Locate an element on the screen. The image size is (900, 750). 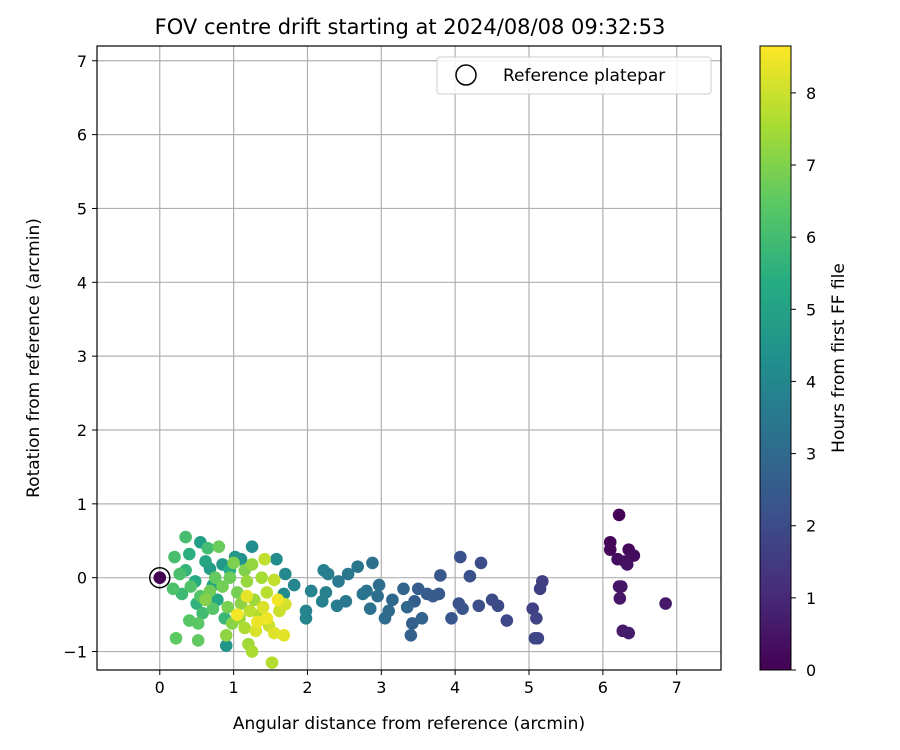
colorbar-tick-label: 4 is located at coordinates (811, 381).